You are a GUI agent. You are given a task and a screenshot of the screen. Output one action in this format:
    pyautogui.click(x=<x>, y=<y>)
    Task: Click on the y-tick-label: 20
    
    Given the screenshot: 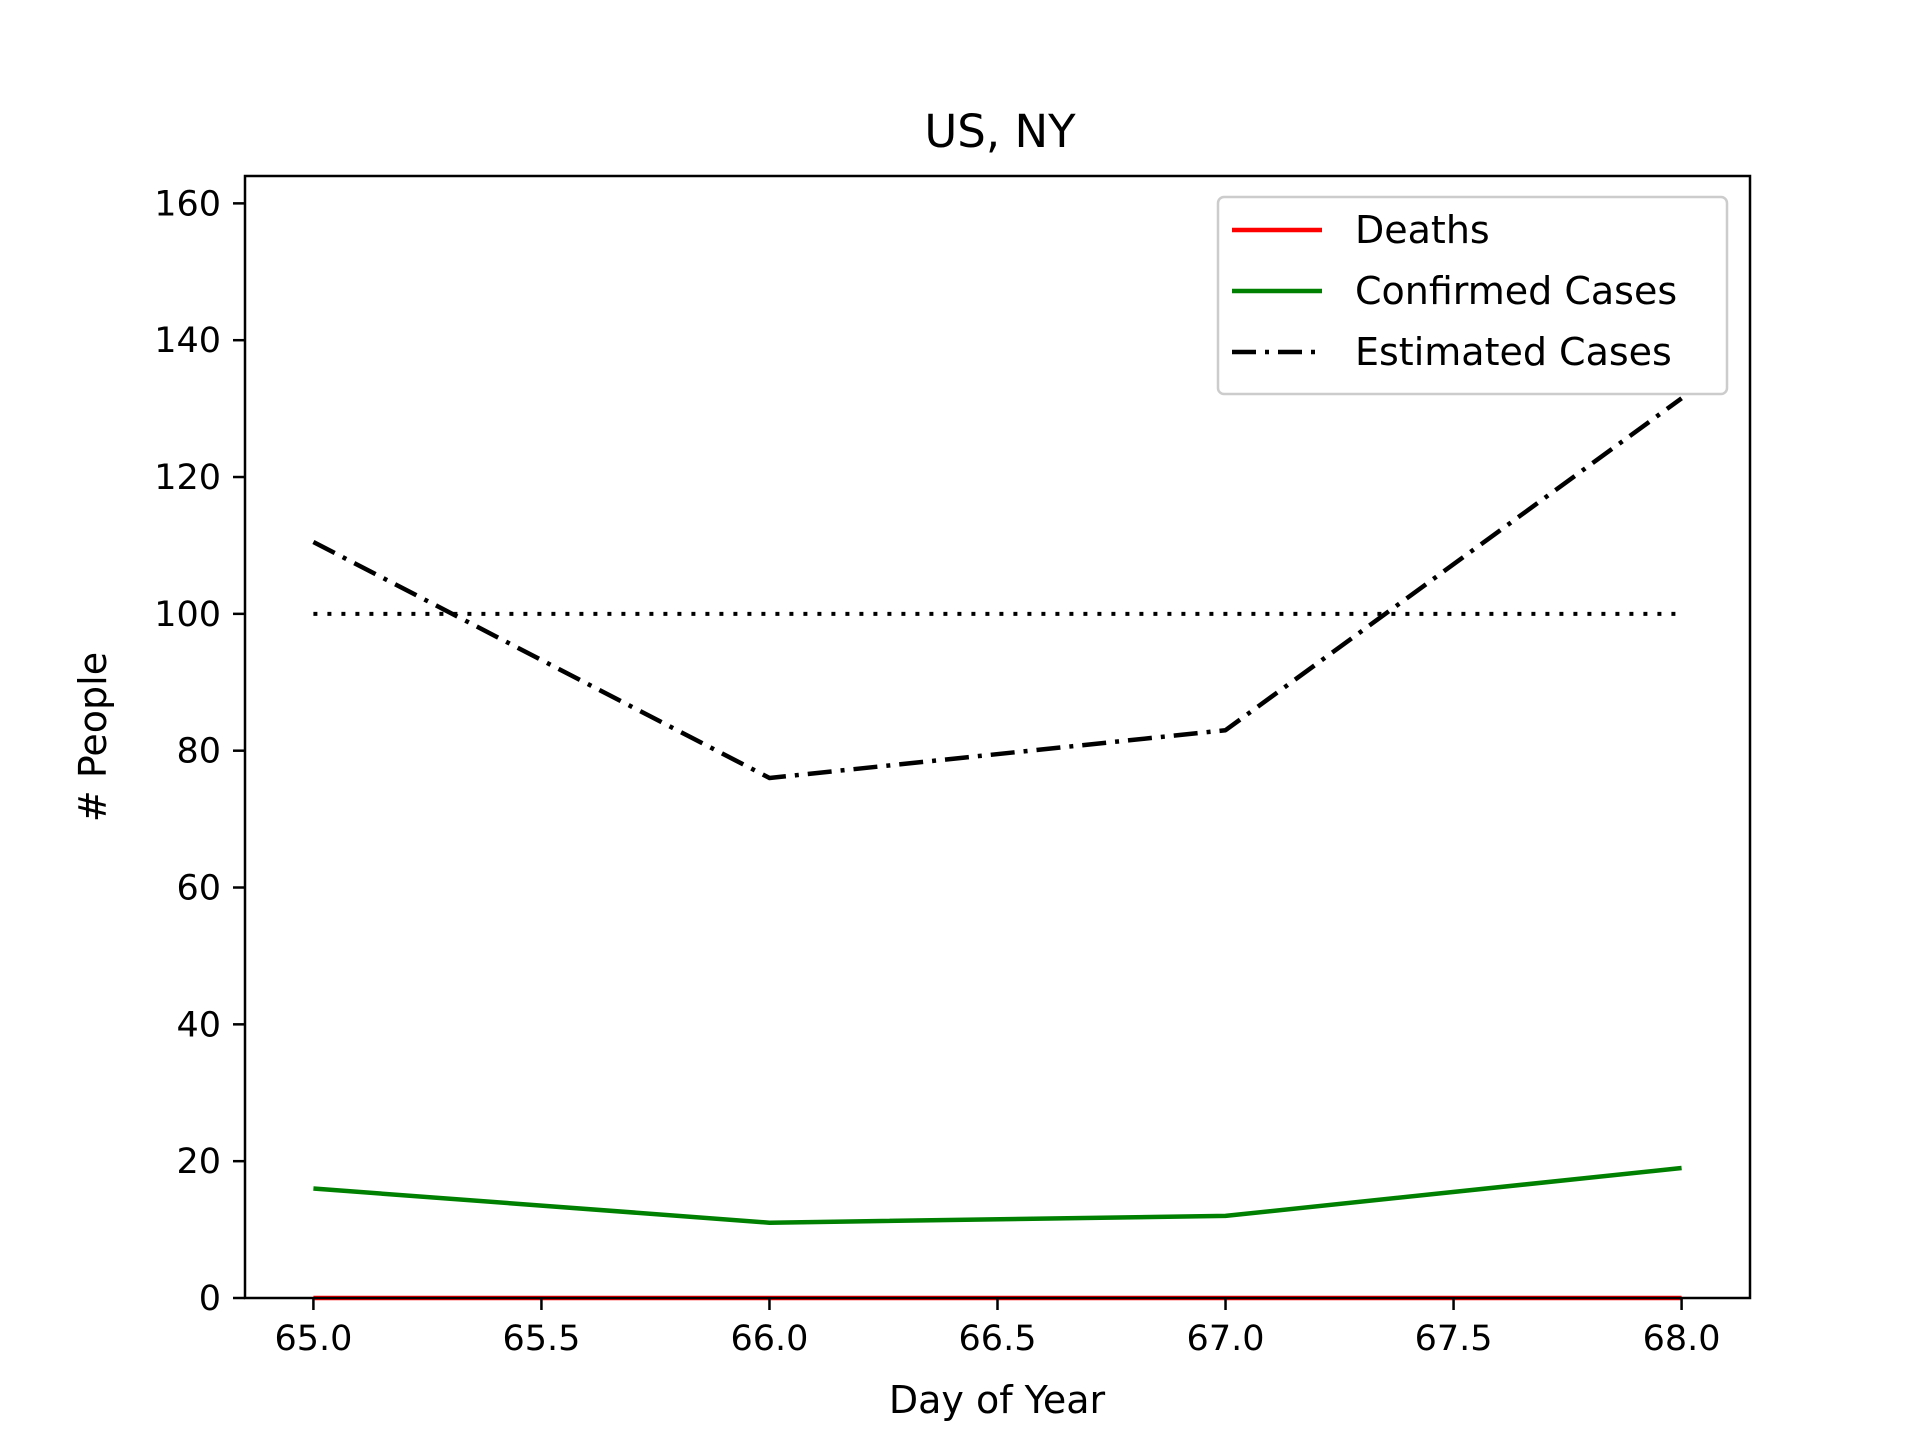 What is the action you would take?
    pyautogui.click(x=198, y=1162)
    